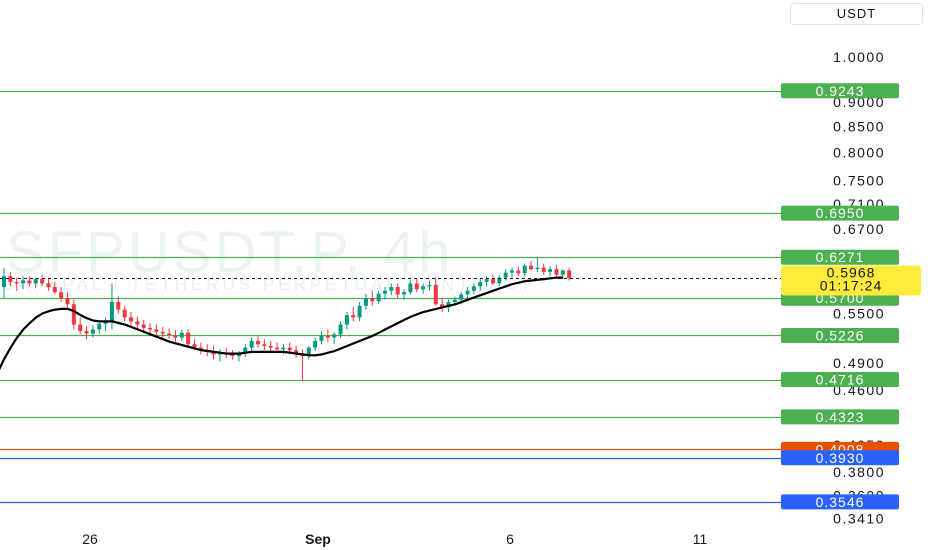 This screenshot has width=932, height=550. Describe the element at coordinates (859, 180) in the screenshot. I see `price-axis-tick: 0.7500` at that location.